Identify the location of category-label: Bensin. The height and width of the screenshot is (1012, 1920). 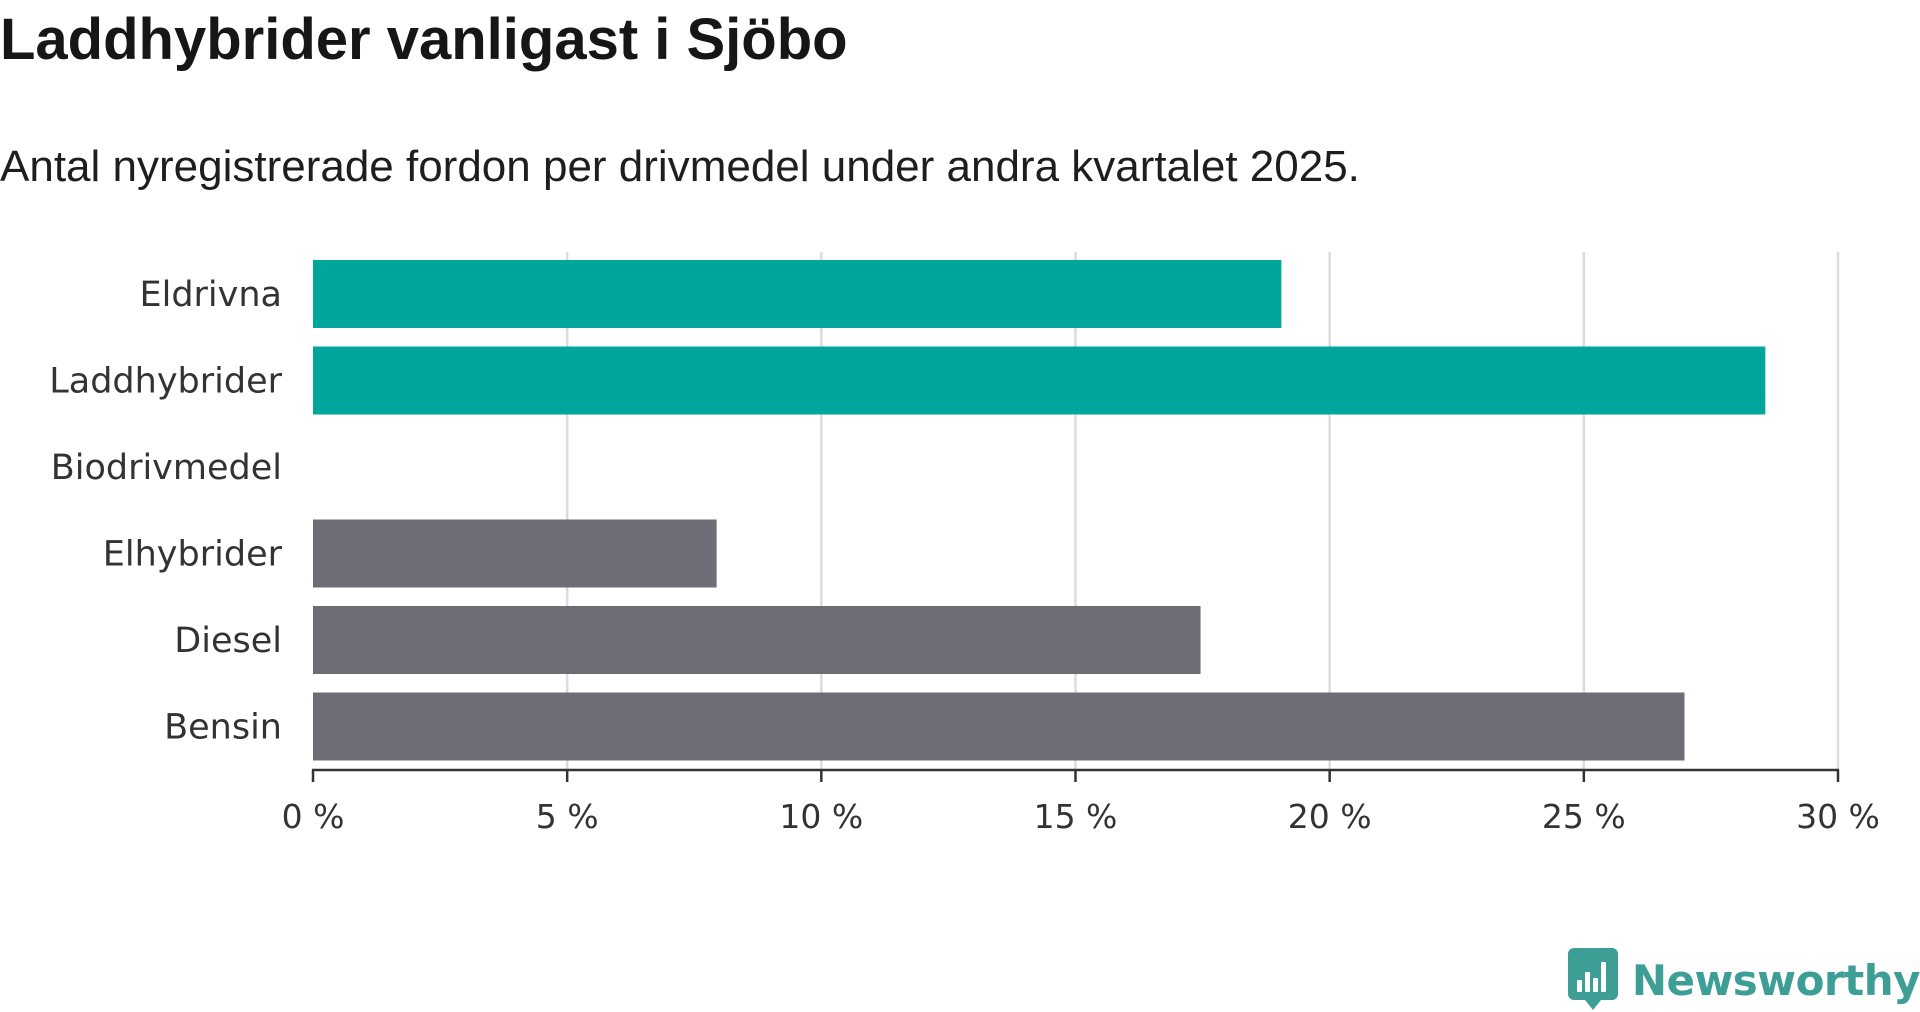
(223, 728).